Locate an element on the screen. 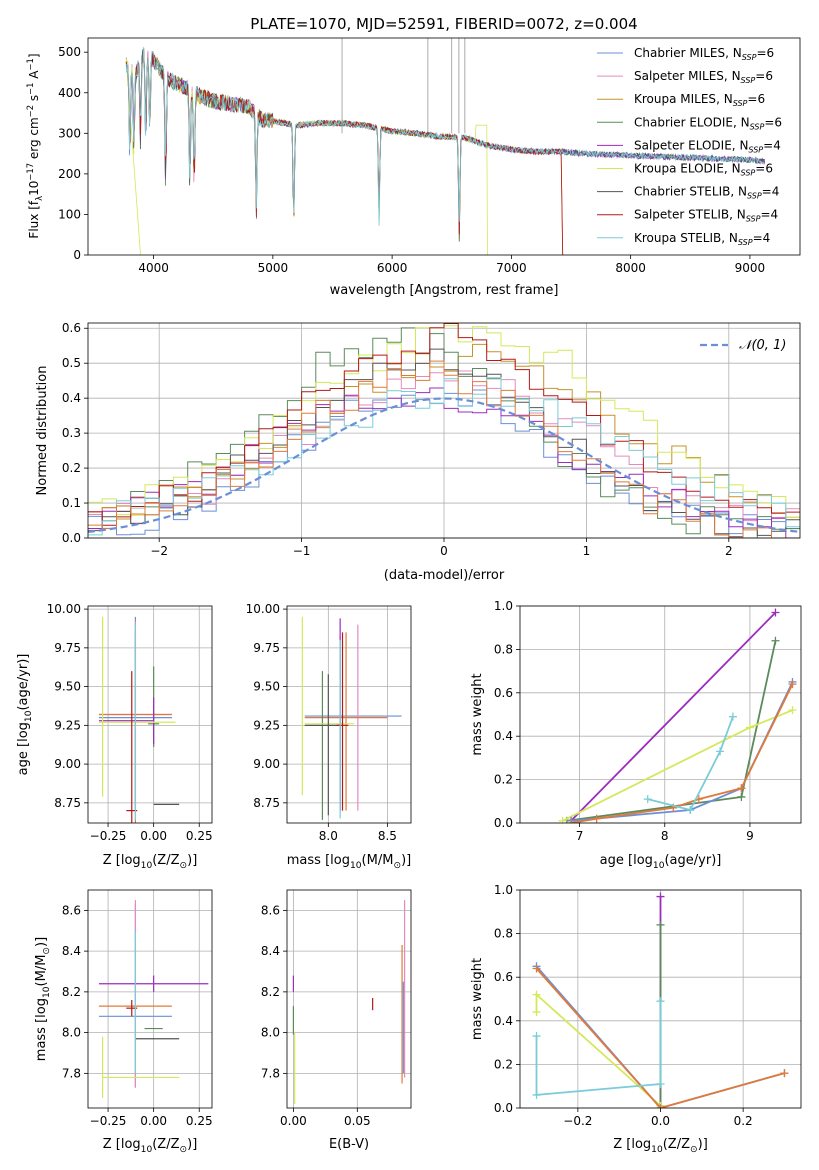  x-tick-label: 2 is located at coordinates (729, 551).